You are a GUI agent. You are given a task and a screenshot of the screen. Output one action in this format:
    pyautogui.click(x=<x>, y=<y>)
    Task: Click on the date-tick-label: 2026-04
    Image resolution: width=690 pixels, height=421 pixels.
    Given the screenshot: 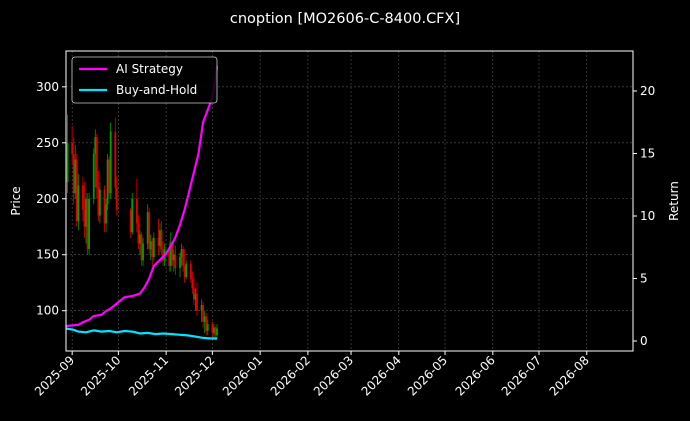 What is the action you would take?
    pyautogui.click(x=381, y=375)
    